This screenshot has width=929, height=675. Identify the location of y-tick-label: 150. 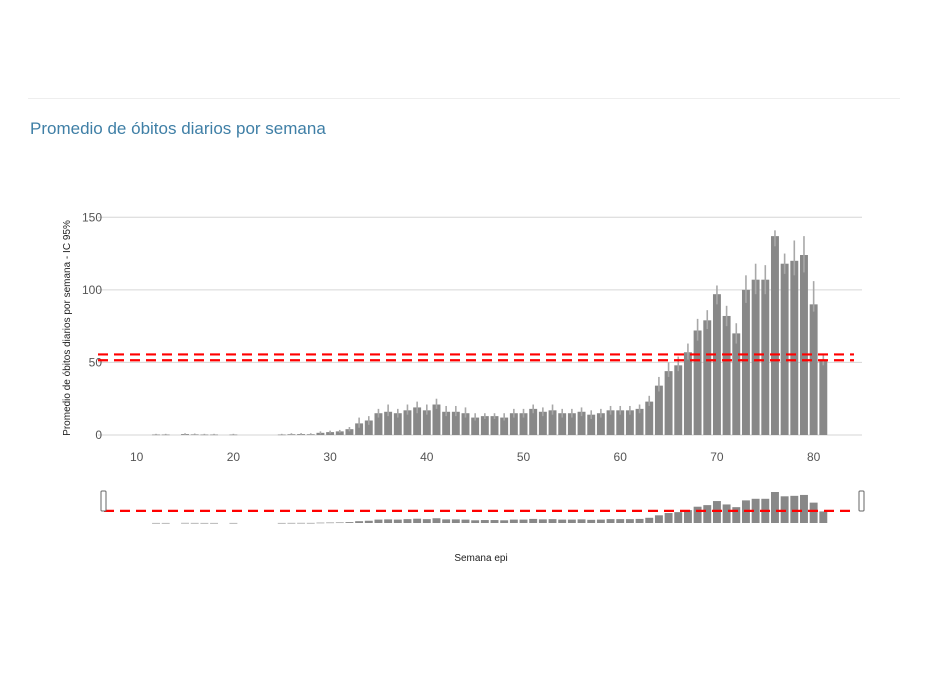
(92, 217).